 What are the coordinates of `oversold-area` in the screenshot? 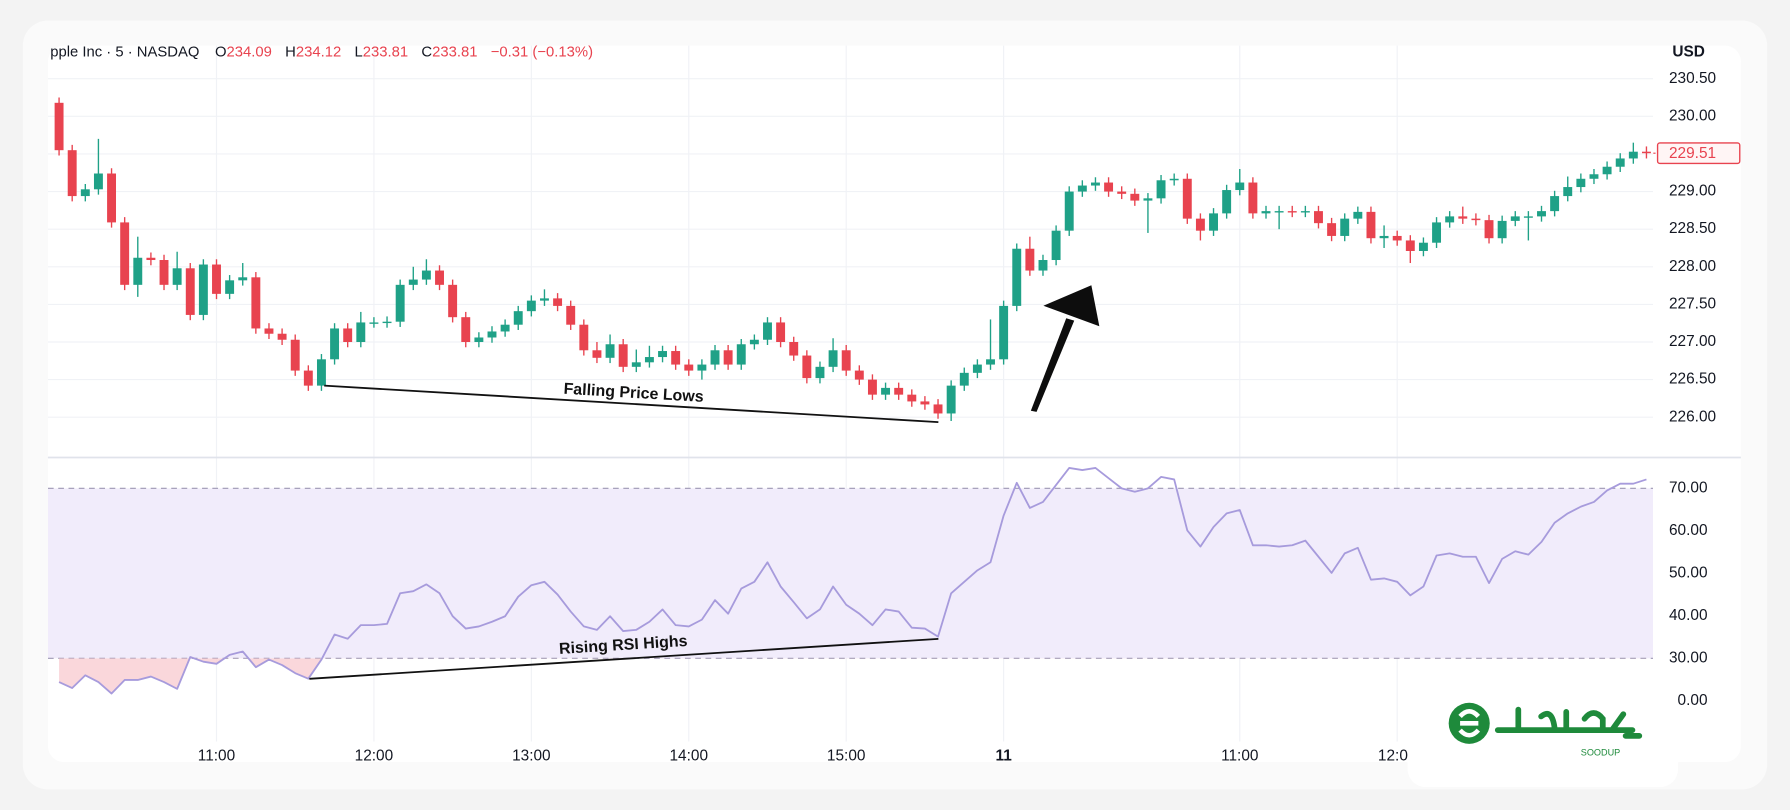 It's located at (853, 676).